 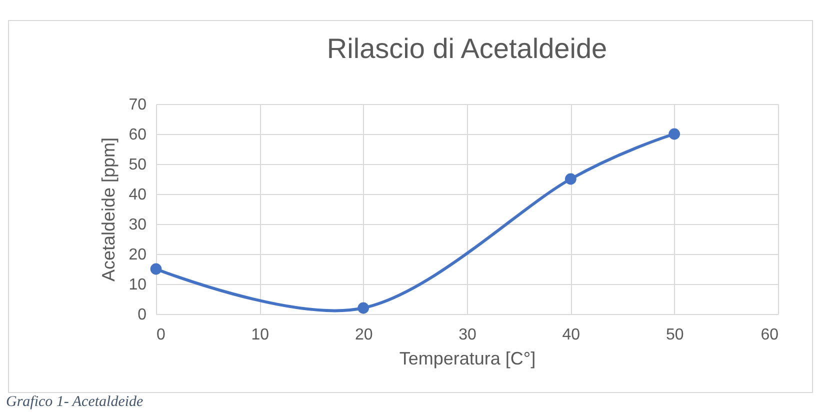 What do you see at coordinates (137, 105) in the screenshot?
I see `y-tick-label: 70` at bounding box center [137, 105].